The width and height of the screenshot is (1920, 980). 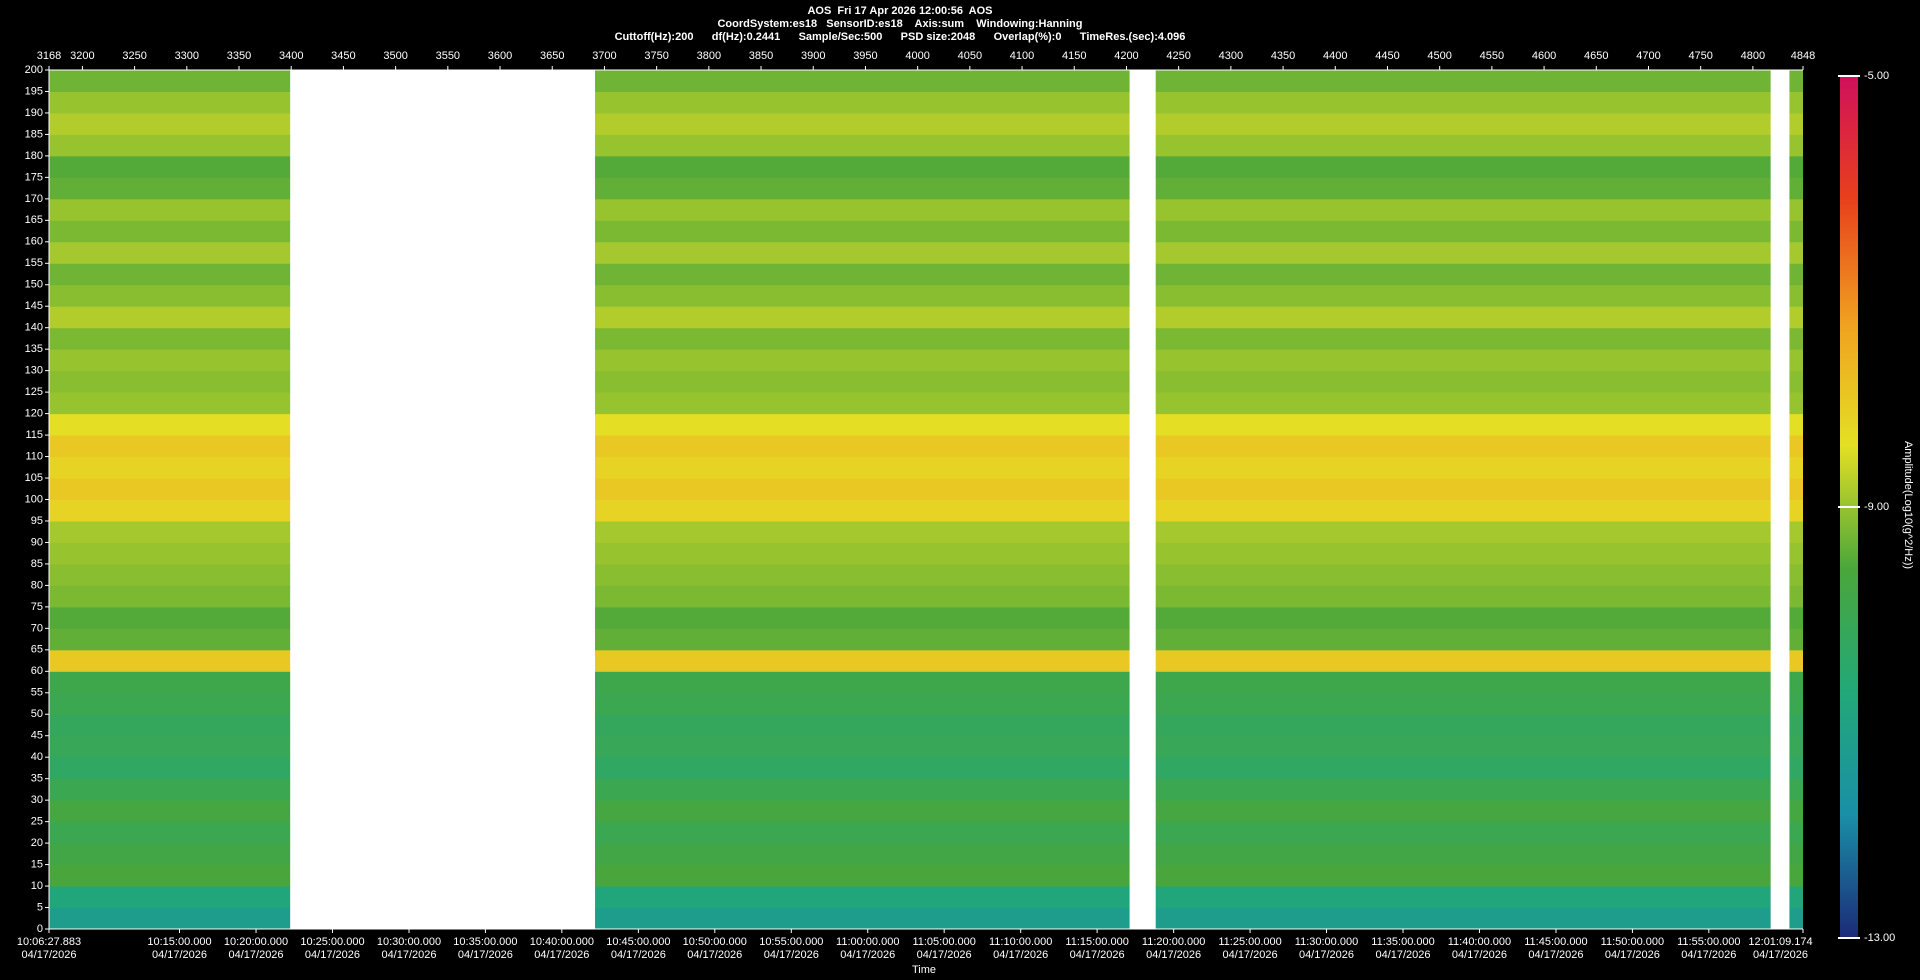 I want to click on x-tick-label: 3650, so click(x=552, y=56).